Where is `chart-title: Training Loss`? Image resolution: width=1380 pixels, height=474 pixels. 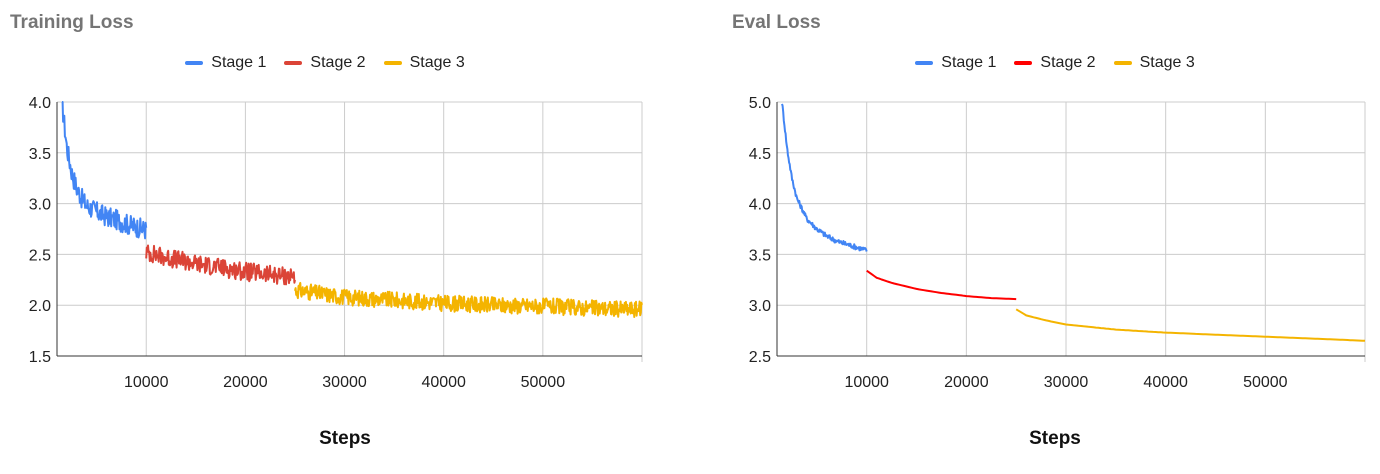
chart-title: Training Loss is located at coordinates (72, 22).